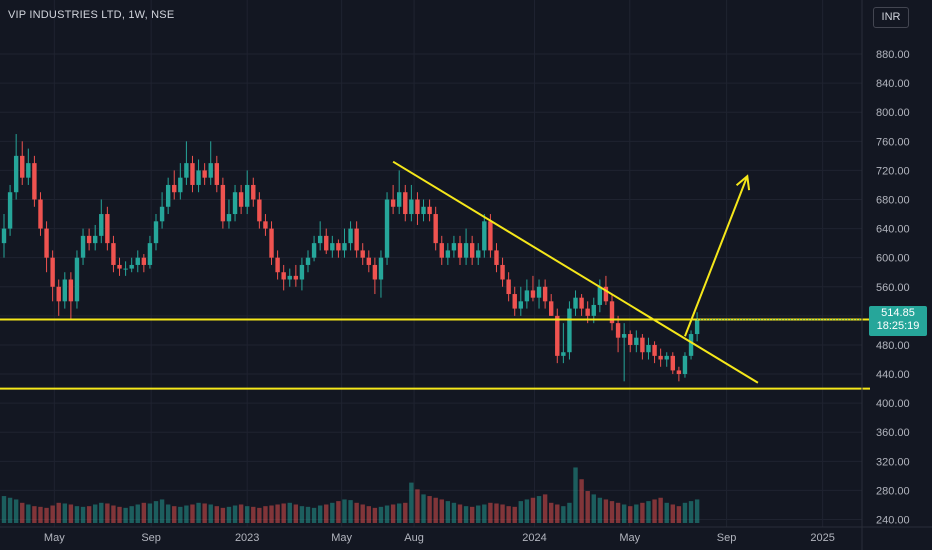 The image size is (932, 550). What do you see at coordinates (893, 55) in the screenshot?
I see `price-axis-label: 880.00` at bounding box center [893, 55].